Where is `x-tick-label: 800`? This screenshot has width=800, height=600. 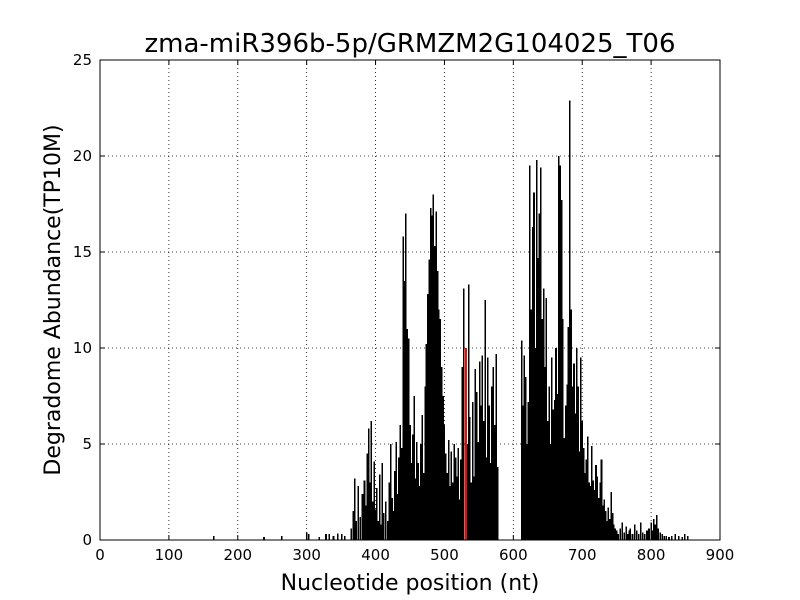 x-tick-label: 800 is located at coordinates (651, 555).